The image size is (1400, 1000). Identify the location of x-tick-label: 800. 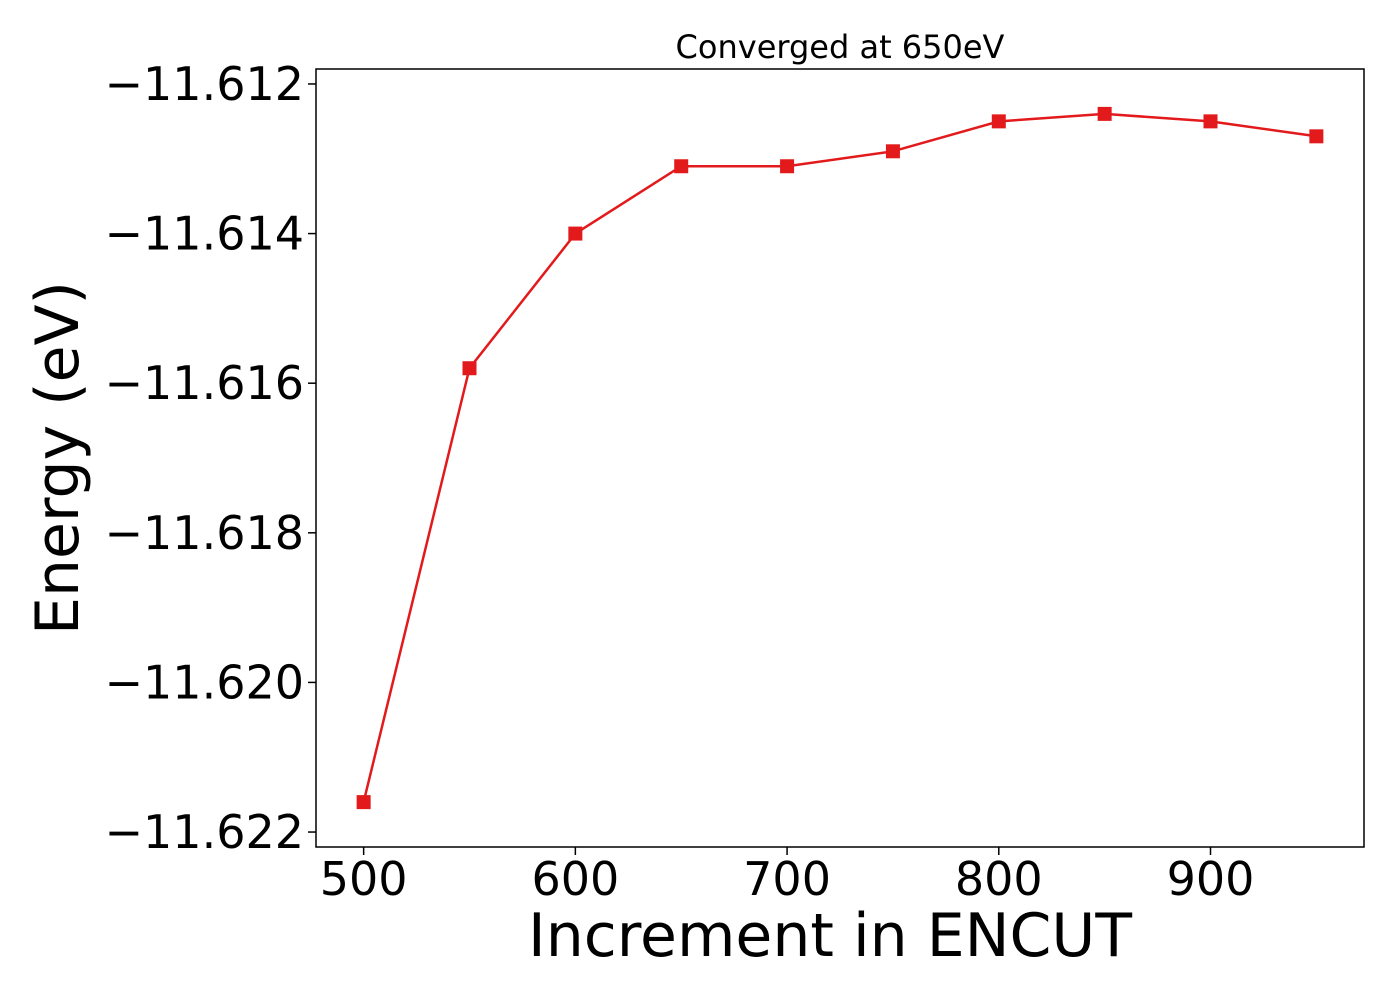
(999, 879).